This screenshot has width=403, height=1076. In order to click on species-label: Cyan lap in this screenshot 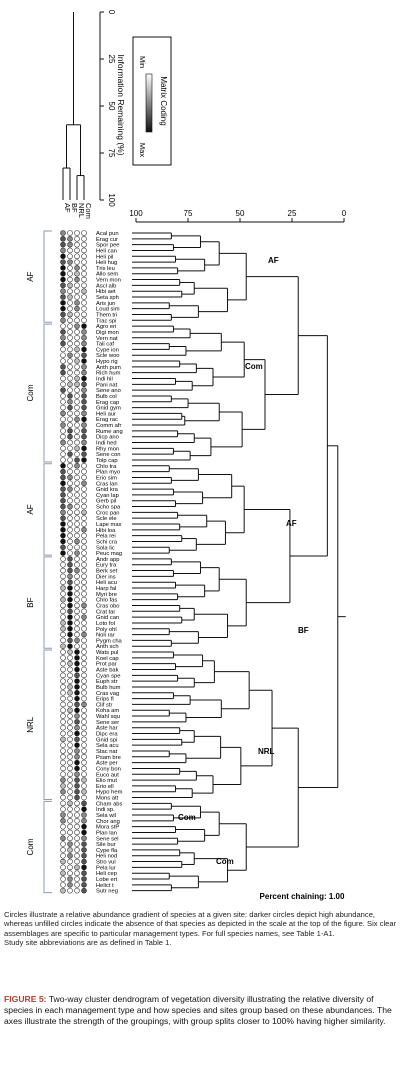, I will do `click(107, 496)`.